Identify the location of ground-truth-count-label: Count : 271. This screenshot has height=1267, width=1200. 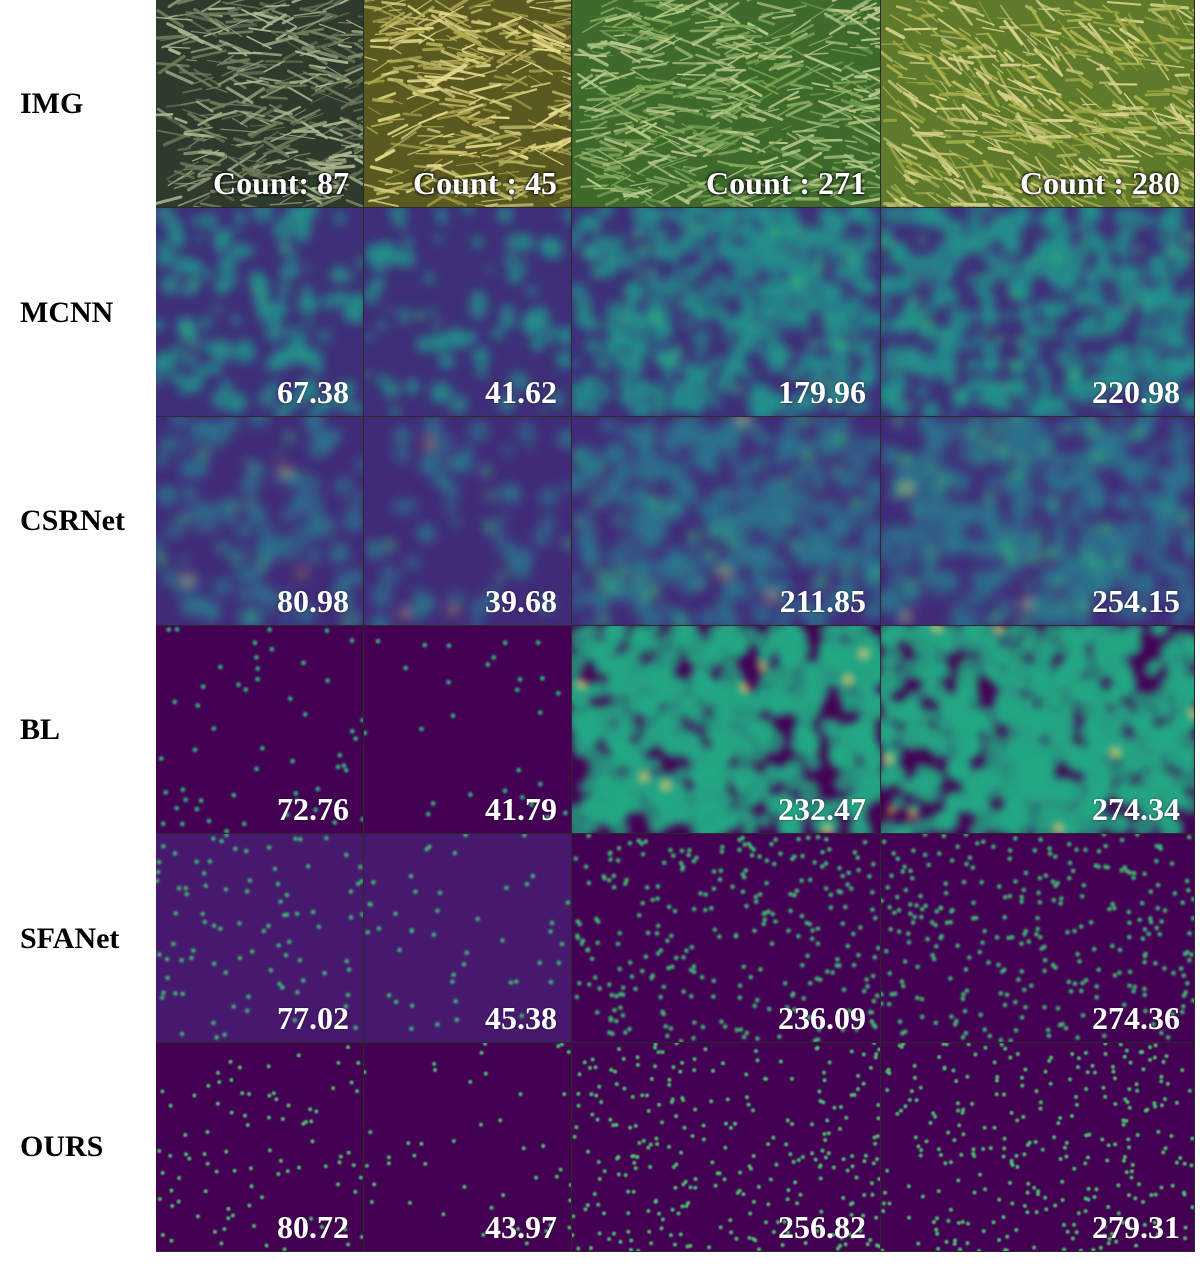
(785, 182).